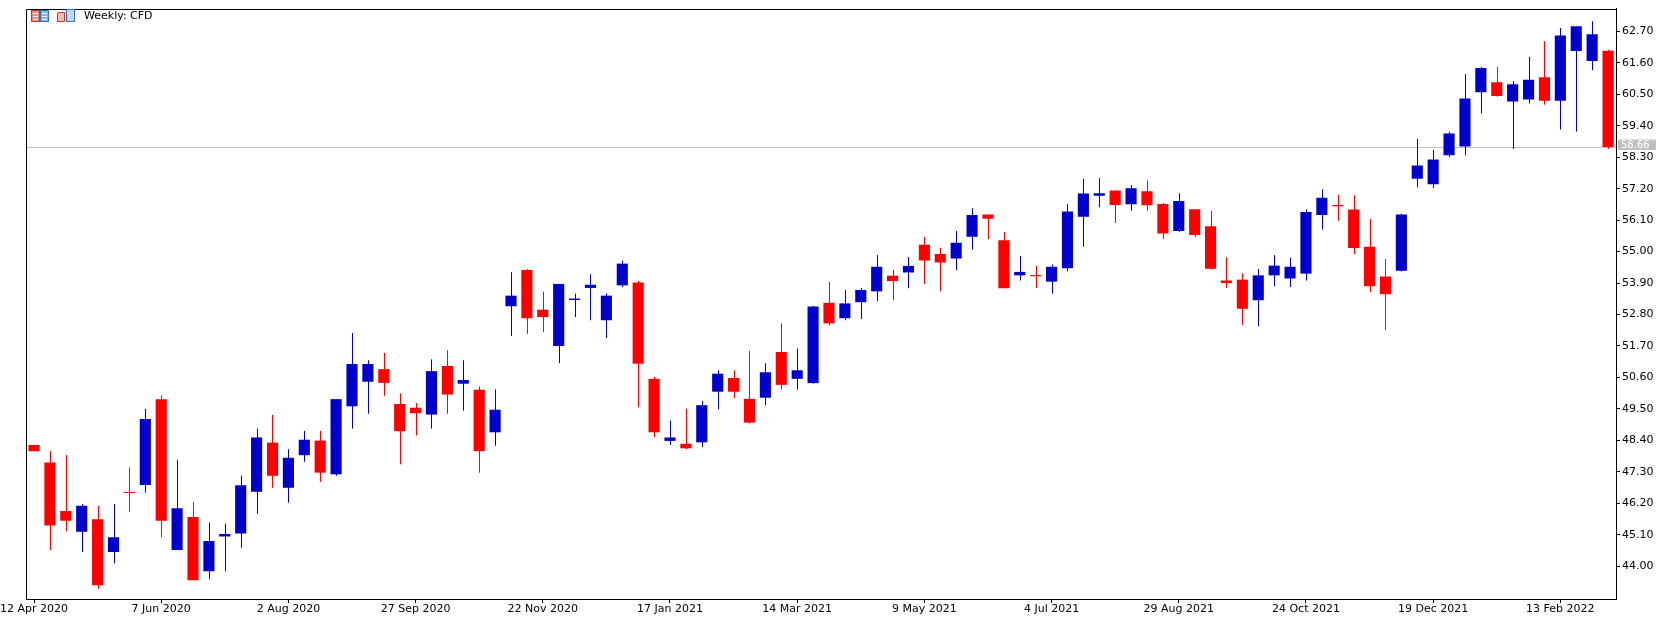 This screenshot has height=617, width=1656. I want to click on x-tick-label: 7 Jun 2020, so click(161, 609).